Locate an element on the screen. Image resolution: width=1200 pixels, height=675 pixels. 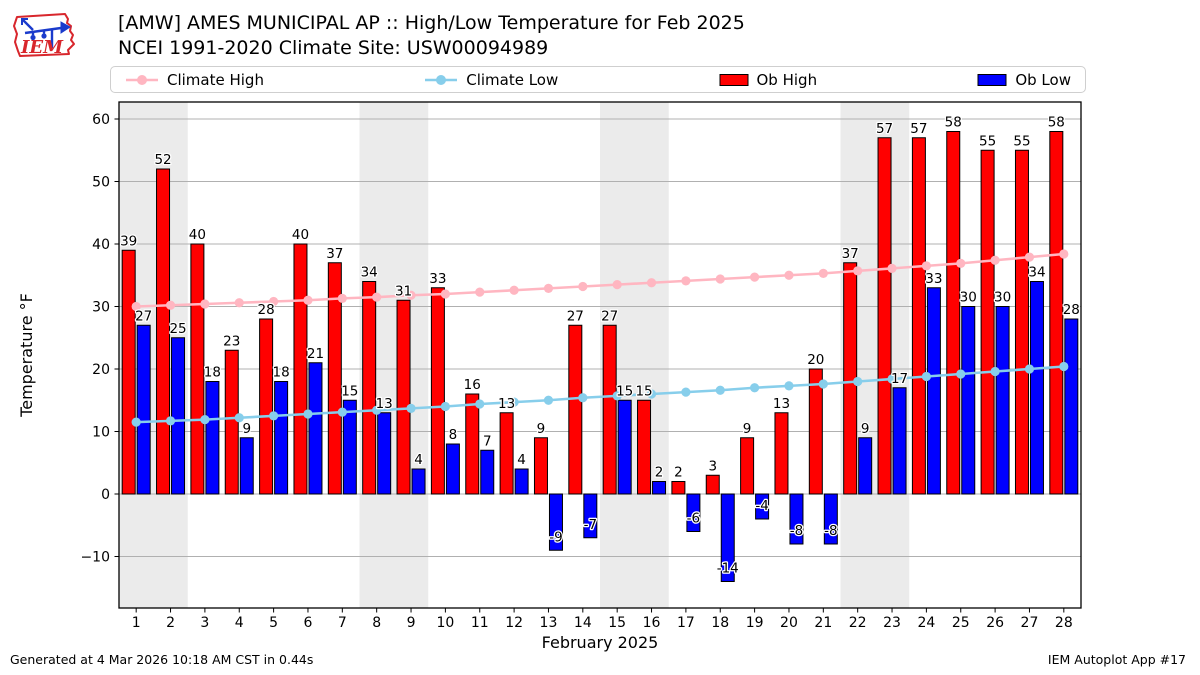
label-ob-high-day-25: 58 is located at coordinates (953, 123).